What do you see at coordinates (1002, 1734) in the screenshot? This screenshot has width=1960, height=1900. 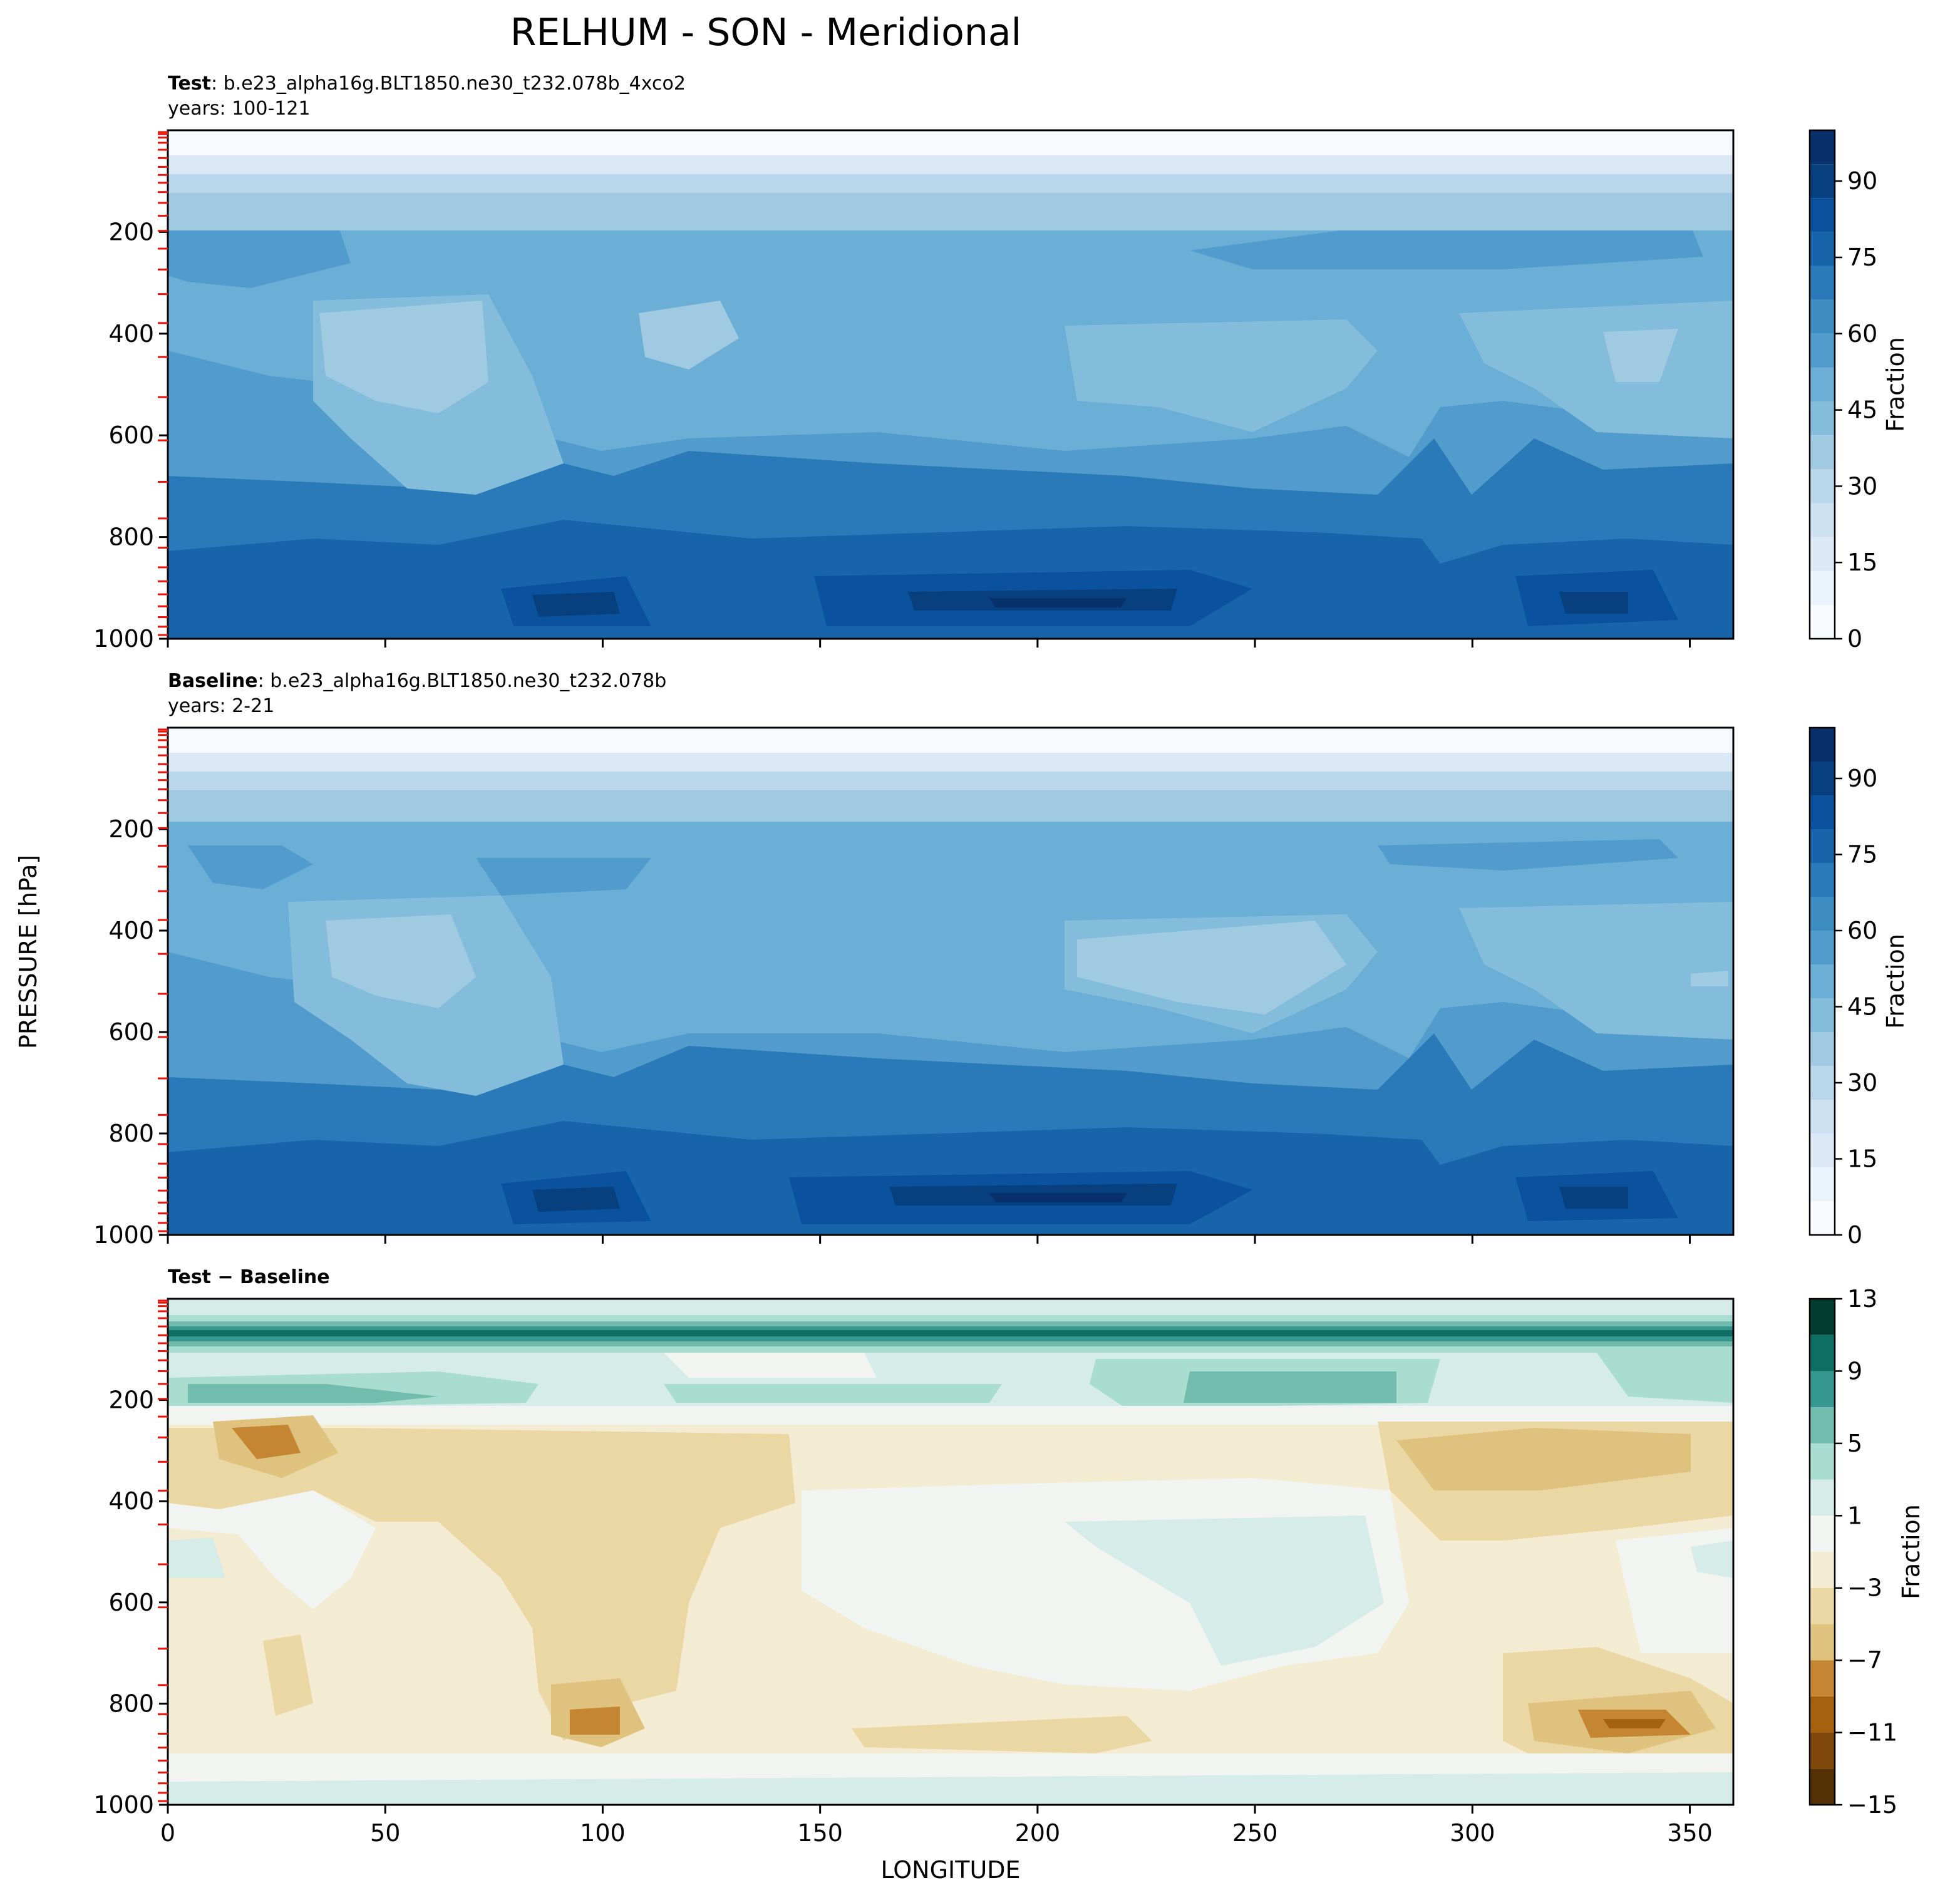 I see `band-neg3-c` at bounding box center [1002, 1734].